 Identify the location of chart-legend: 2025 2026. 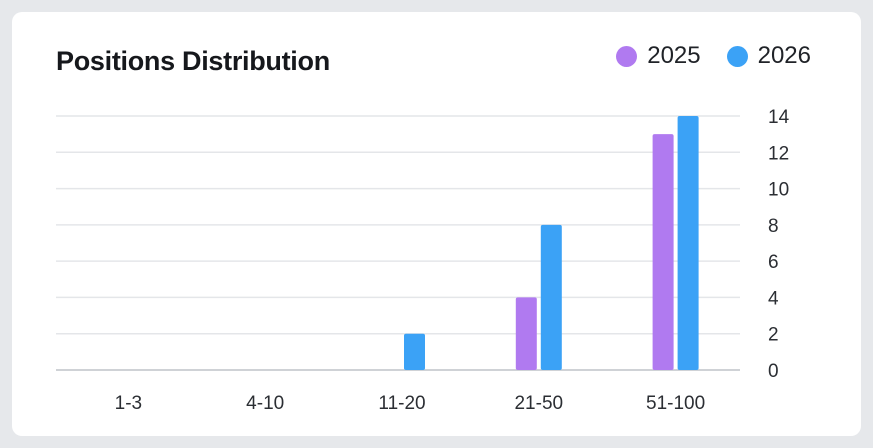
(713, 56).